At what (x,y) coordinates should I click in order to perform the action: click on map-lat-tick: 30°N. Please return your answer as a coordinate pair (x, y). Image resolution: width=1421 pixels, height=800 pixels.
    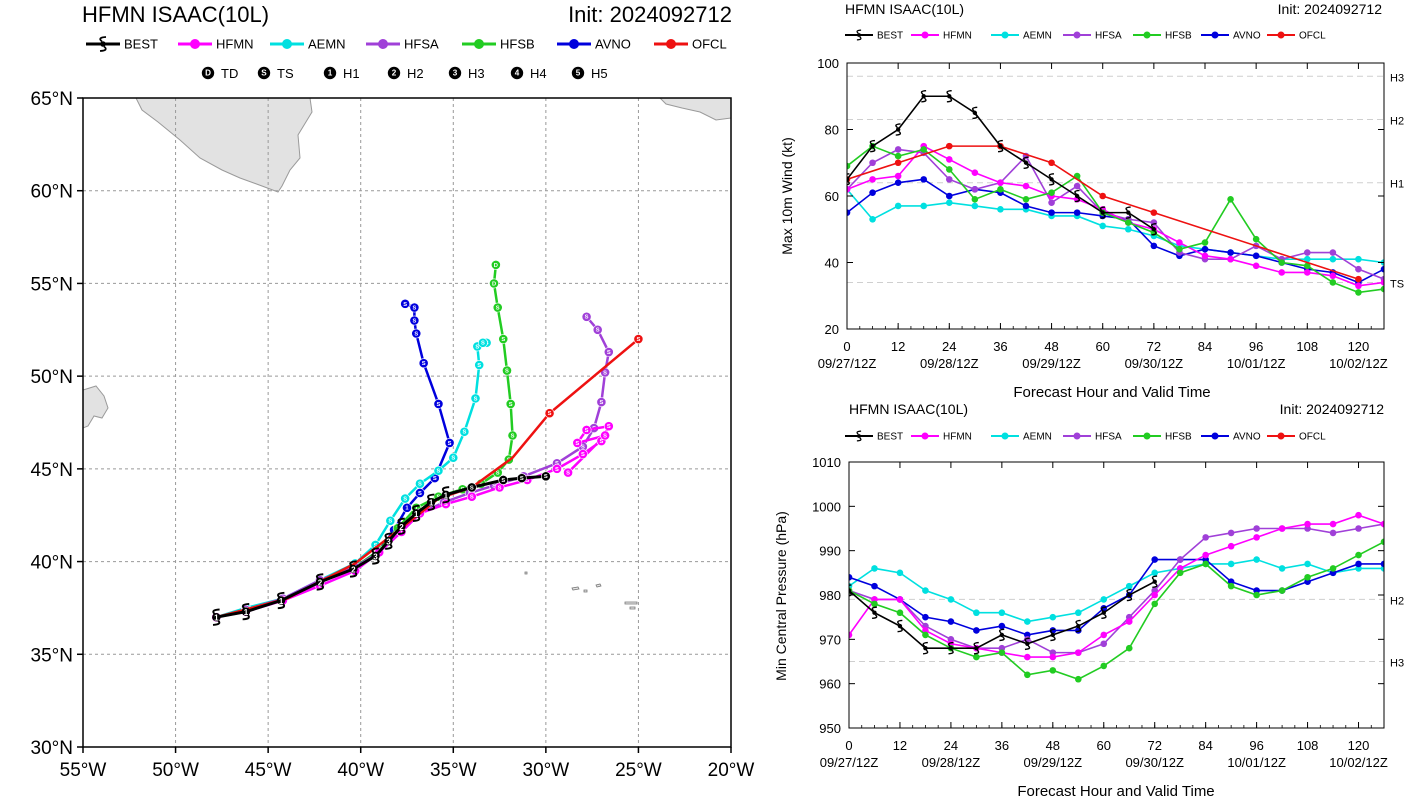
    Looking at the image, I should click on (52, 748).